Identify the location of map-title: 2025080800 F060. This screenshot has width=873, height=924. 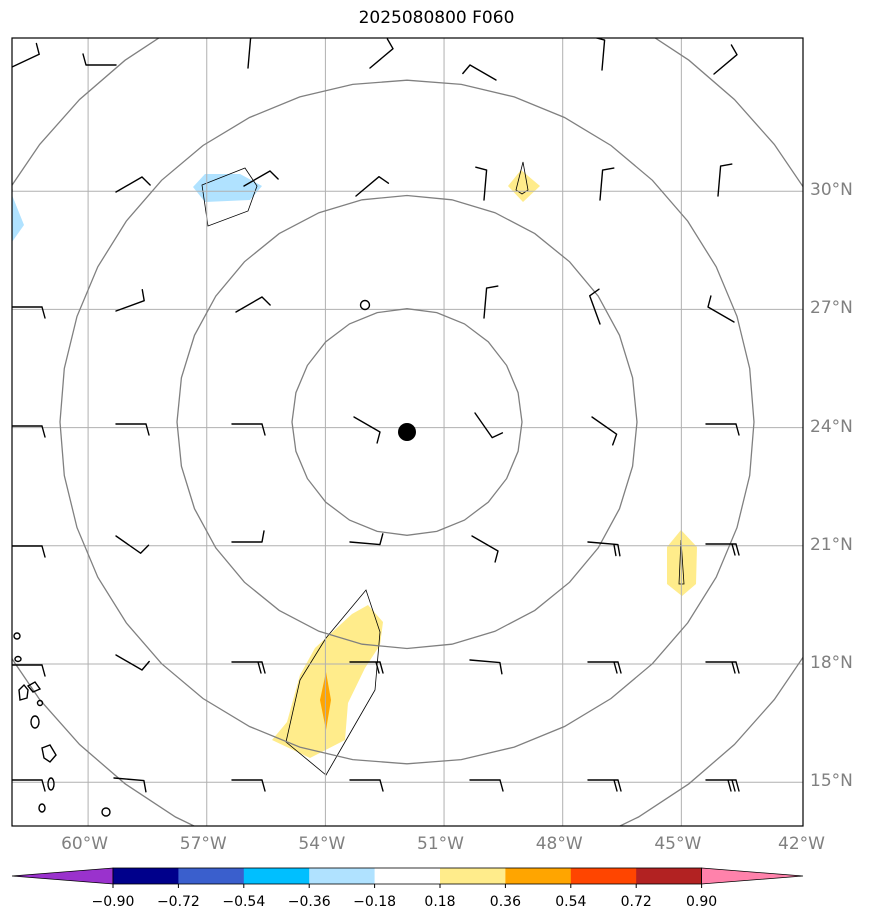
(436, 18).